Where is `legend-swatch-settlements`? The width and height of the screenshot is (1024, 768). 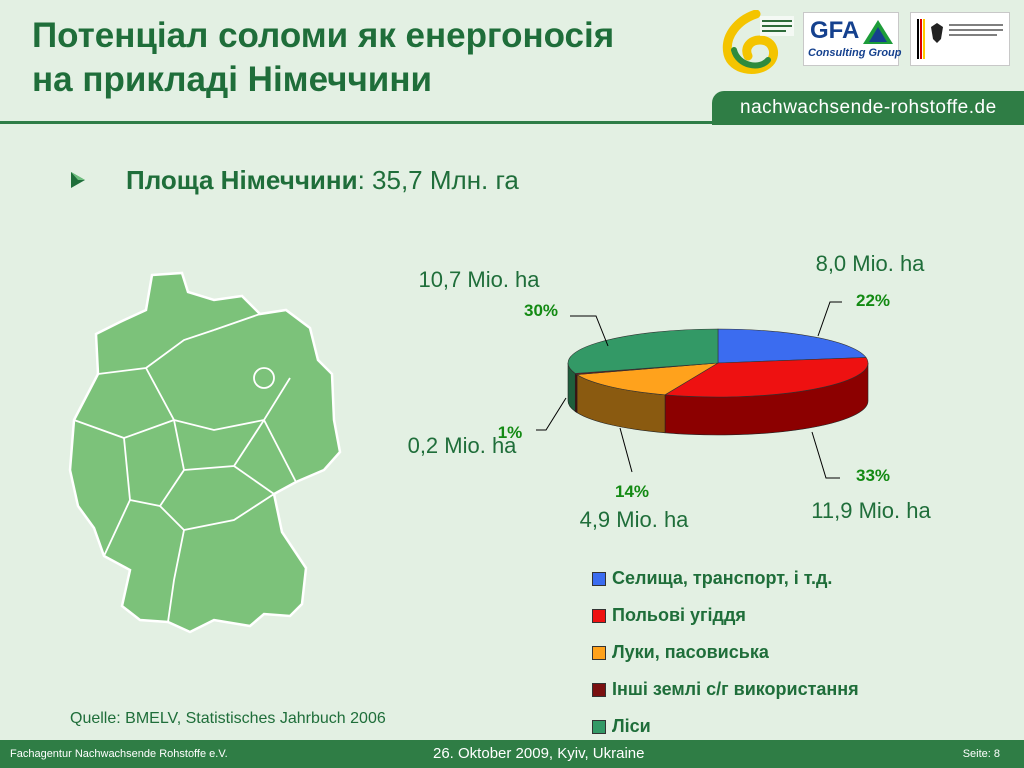 legend-swatch-settlements is located at coordinates (599, 579).